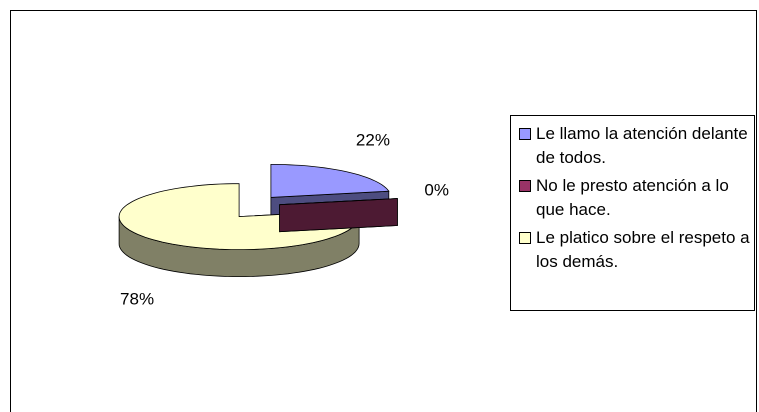 Image resolution: width=759 pixels, height=412 pixels. I want to click on legend-label: No le presto atención a lo que hace., so click(632, 197).